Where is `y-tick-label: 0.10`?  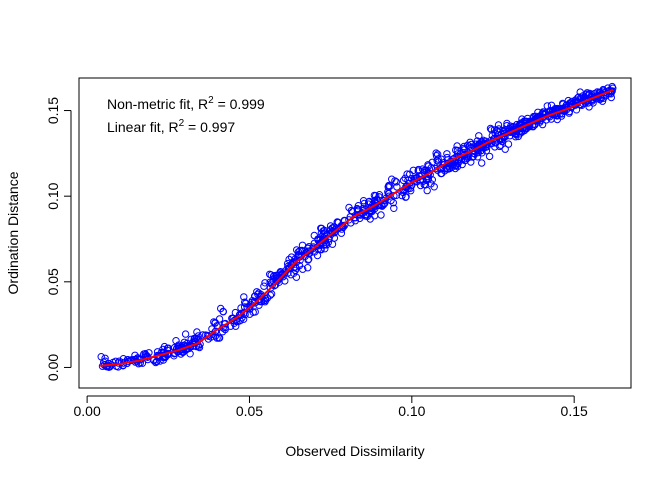 y-tick-label: 0.10 is located at coordinates (53, 195).